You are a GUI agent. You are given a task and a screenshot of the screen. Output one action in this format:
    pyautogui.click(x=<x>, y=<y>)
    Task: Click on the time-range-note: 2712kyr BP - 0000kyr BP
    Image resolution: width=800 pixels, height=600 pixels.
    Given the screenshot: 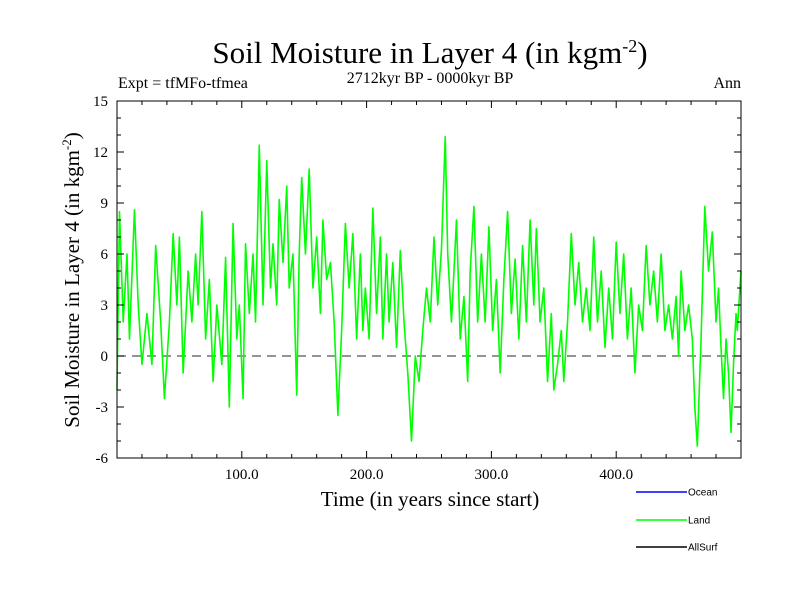 What is the action you would take?
    pyautogui.click(x=430, y=78)
    